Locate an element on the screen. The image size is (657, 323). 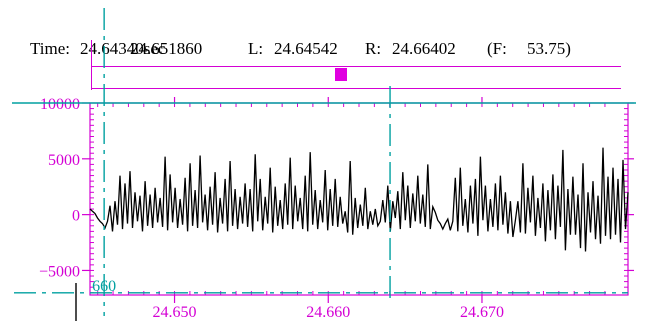
scrollbar-track-bottom is located at coordinates (356, 88).